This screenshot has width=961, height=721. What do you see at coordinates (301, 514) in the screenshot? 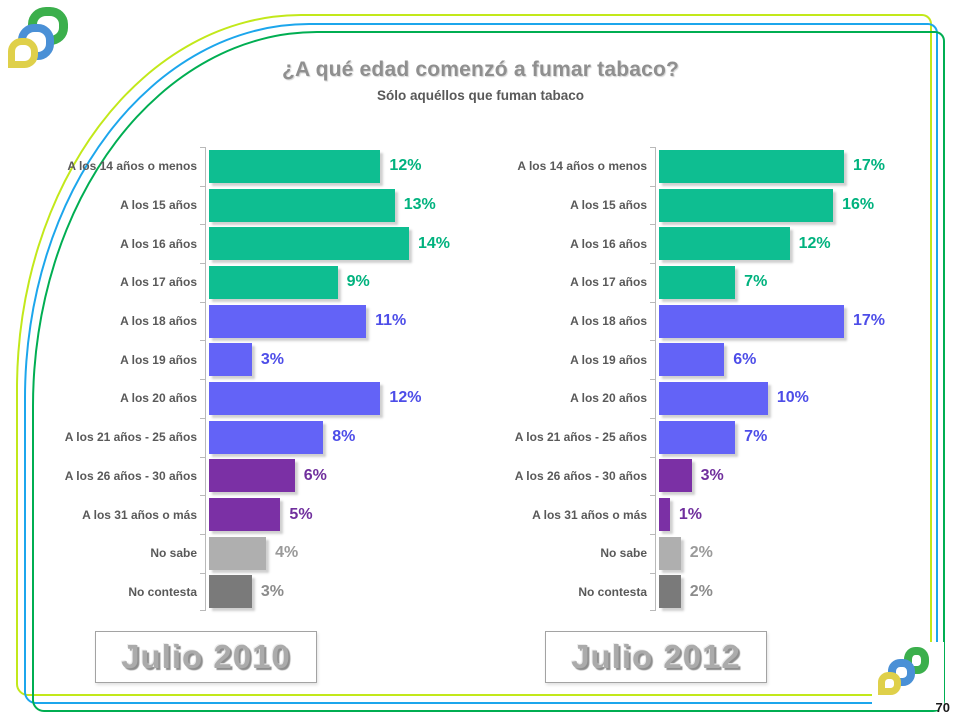
I see `value-label: 5%` at bounding box center [301, 514].